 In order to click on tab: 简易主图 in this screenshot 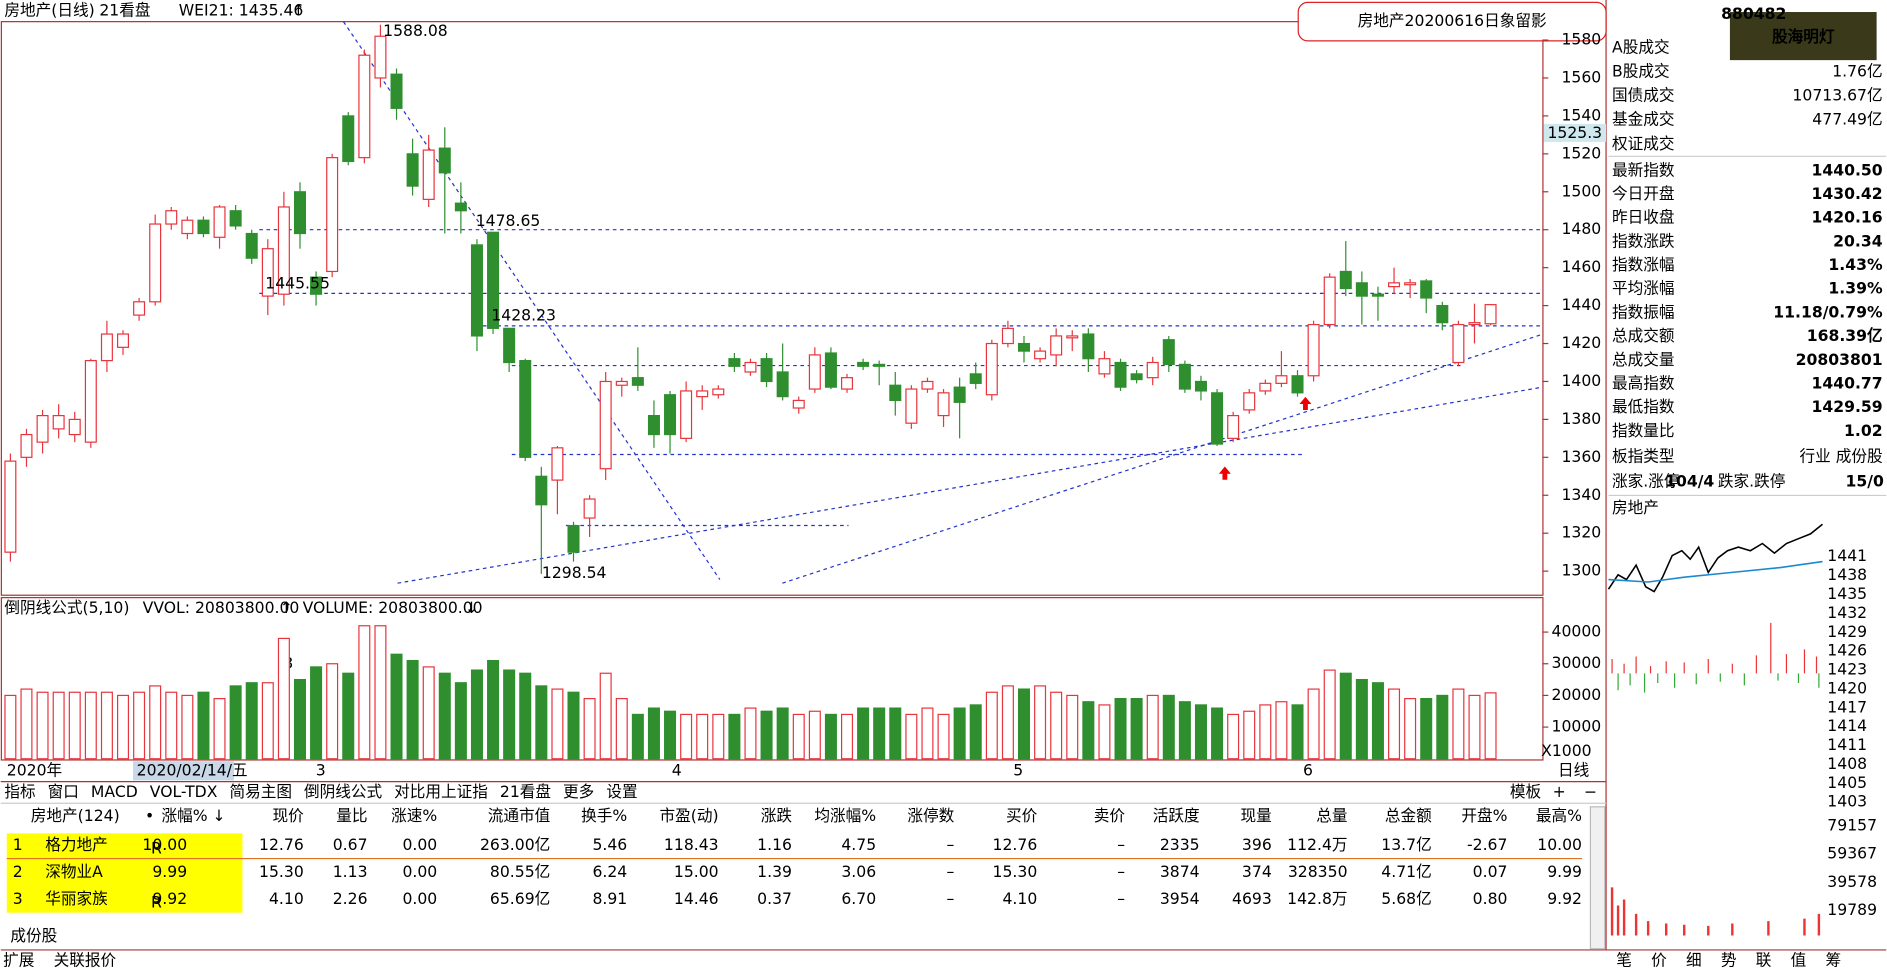, I will do `click(260, 791)`.